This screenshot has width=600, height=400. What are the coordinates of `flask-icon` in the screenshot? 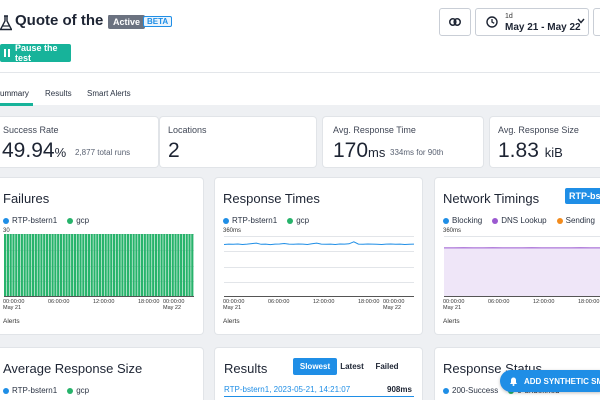 It's located at (6, 23).